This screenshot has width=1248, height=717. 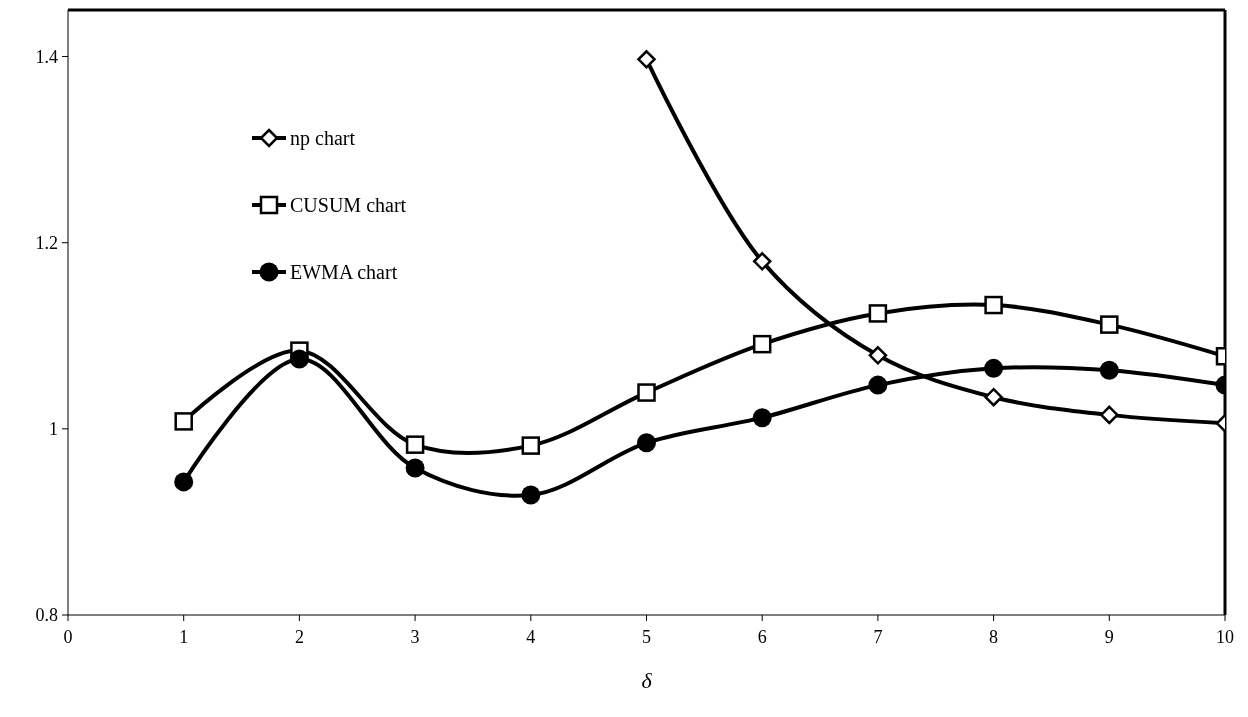 I want to click on legend-label: EWMA chart, so click(x=344, y=272).